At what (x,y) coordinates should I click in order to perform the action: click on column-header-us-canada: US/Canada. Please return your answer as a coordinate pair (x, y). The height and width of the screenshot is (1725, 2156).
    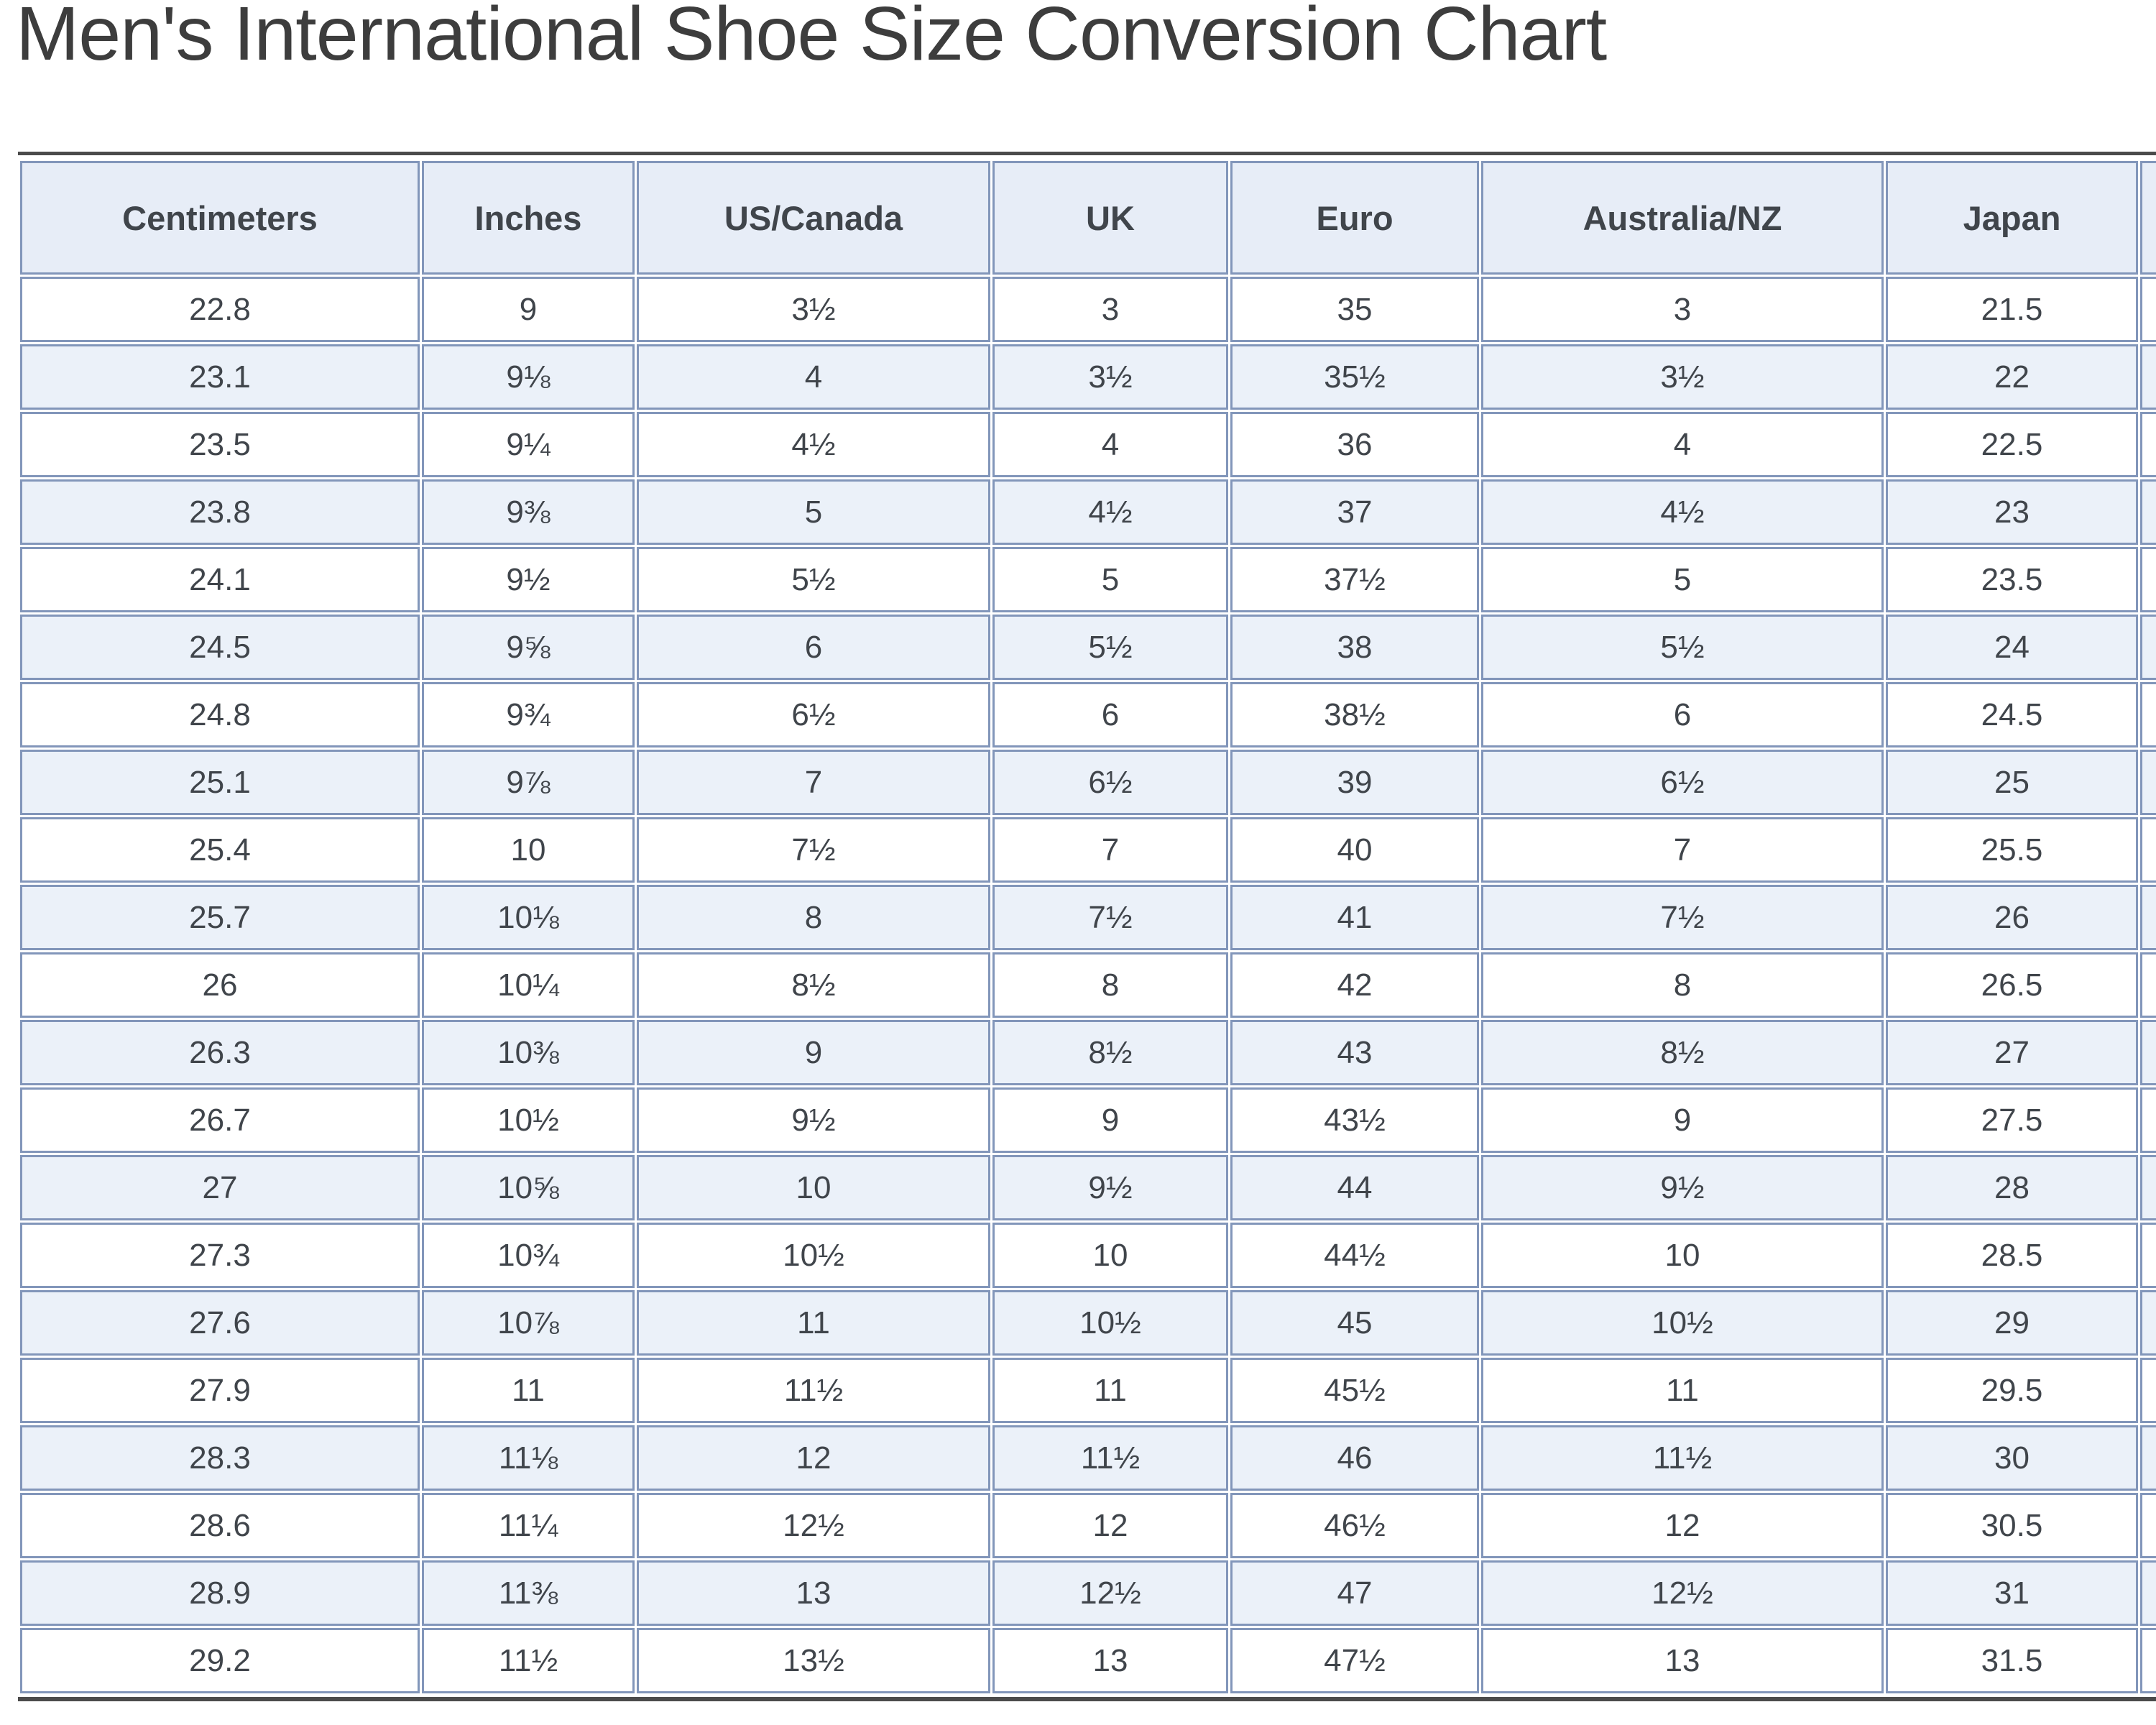
    Looking at the image, I should click on (814, 218).